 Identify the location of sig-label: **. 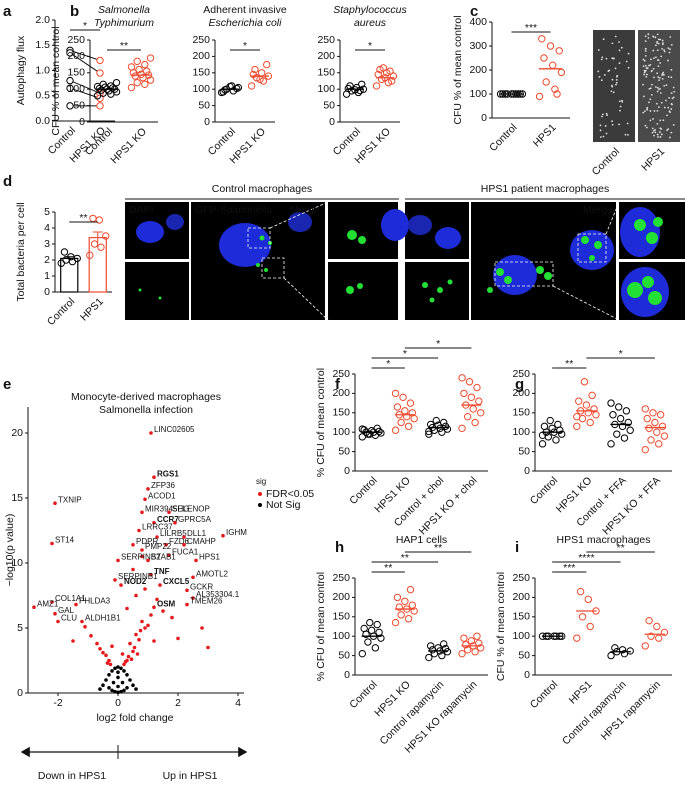
(569, 364).